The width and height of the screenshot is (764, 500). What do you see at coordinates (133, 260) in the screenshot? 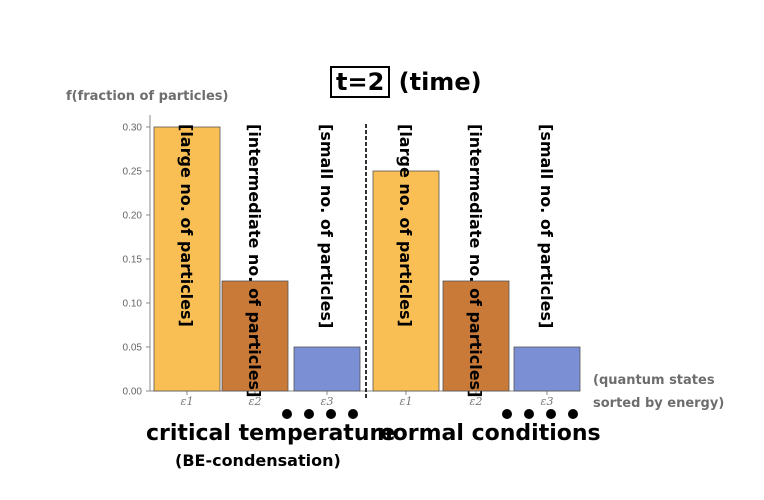
I see `y-tick-label: 0.15` at bounding box center [133, 260].